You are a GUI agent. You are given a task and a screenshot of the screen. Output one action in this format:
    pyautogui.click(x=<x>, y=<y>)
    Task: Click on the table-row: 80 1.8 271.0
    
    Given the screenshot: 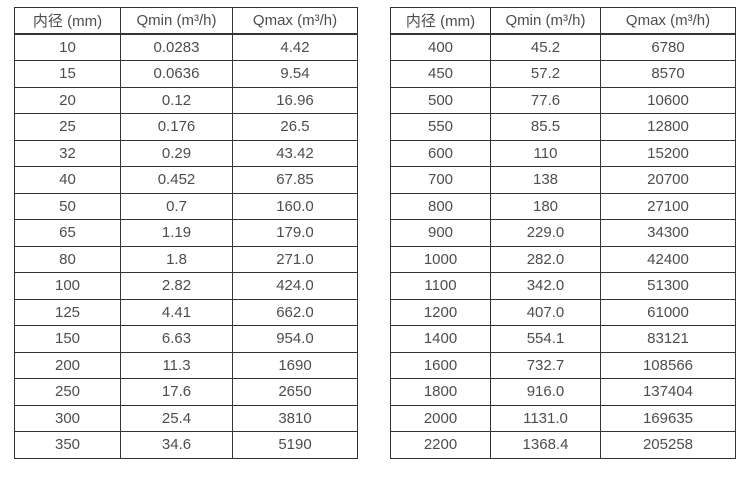 What is the action you would take?
    pyautogui.click(x=186, y=259)
    